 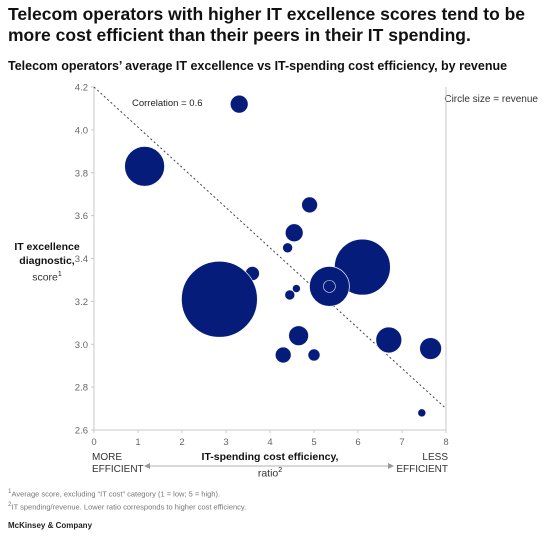 I want to click on x-tick-label: 0, so click(x=93, y=442).